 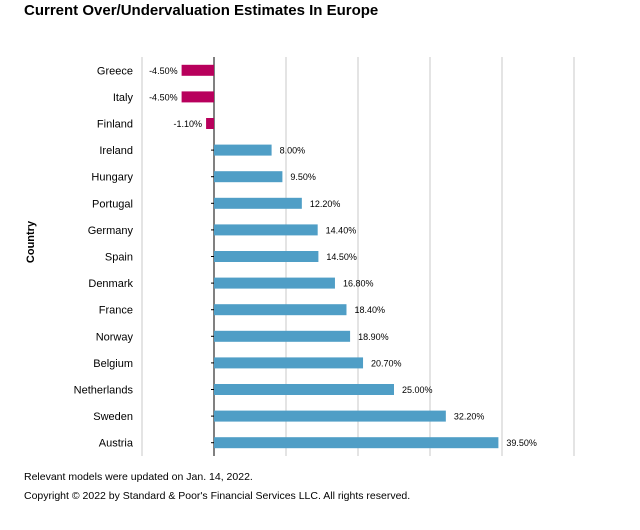 What do you see at coordinates (113, 364) in the screenshot?
I see `category-label: Belgium` at bounding box center [113, 364].